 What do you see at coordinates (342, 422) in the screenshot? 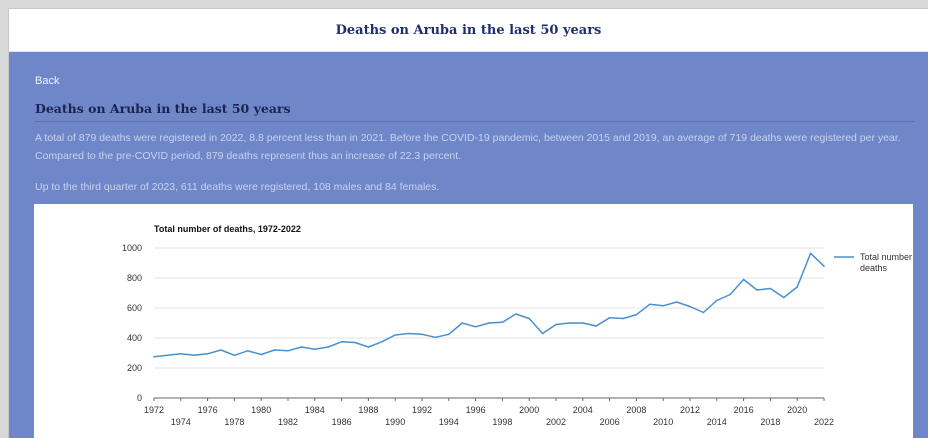
I see `x-tick-label: 1986` at bounding box center [342, 422].